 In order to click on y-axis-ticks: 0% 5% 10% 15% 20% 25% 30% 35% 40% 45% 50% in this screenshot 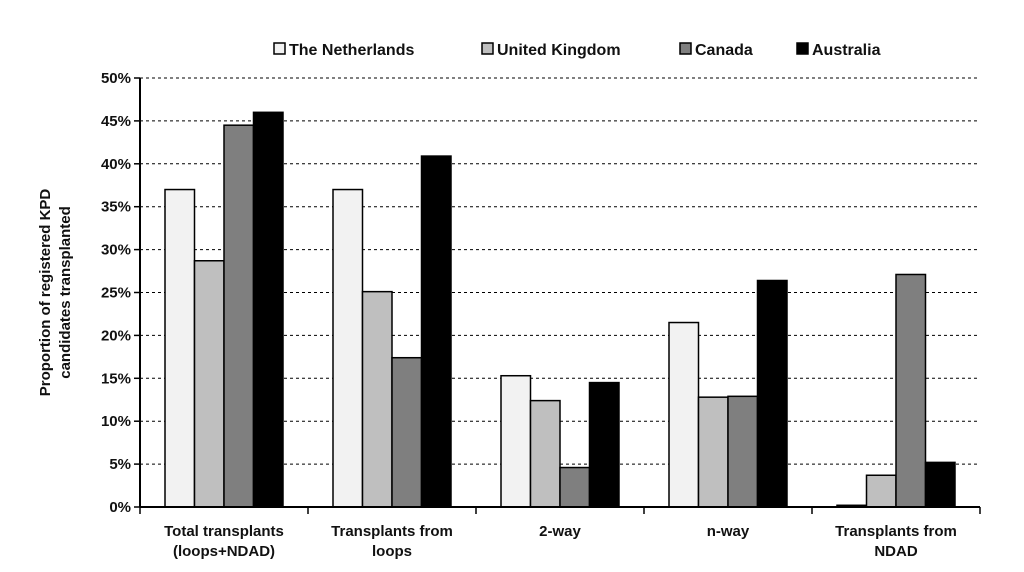, I will do `click(120, 293)`.